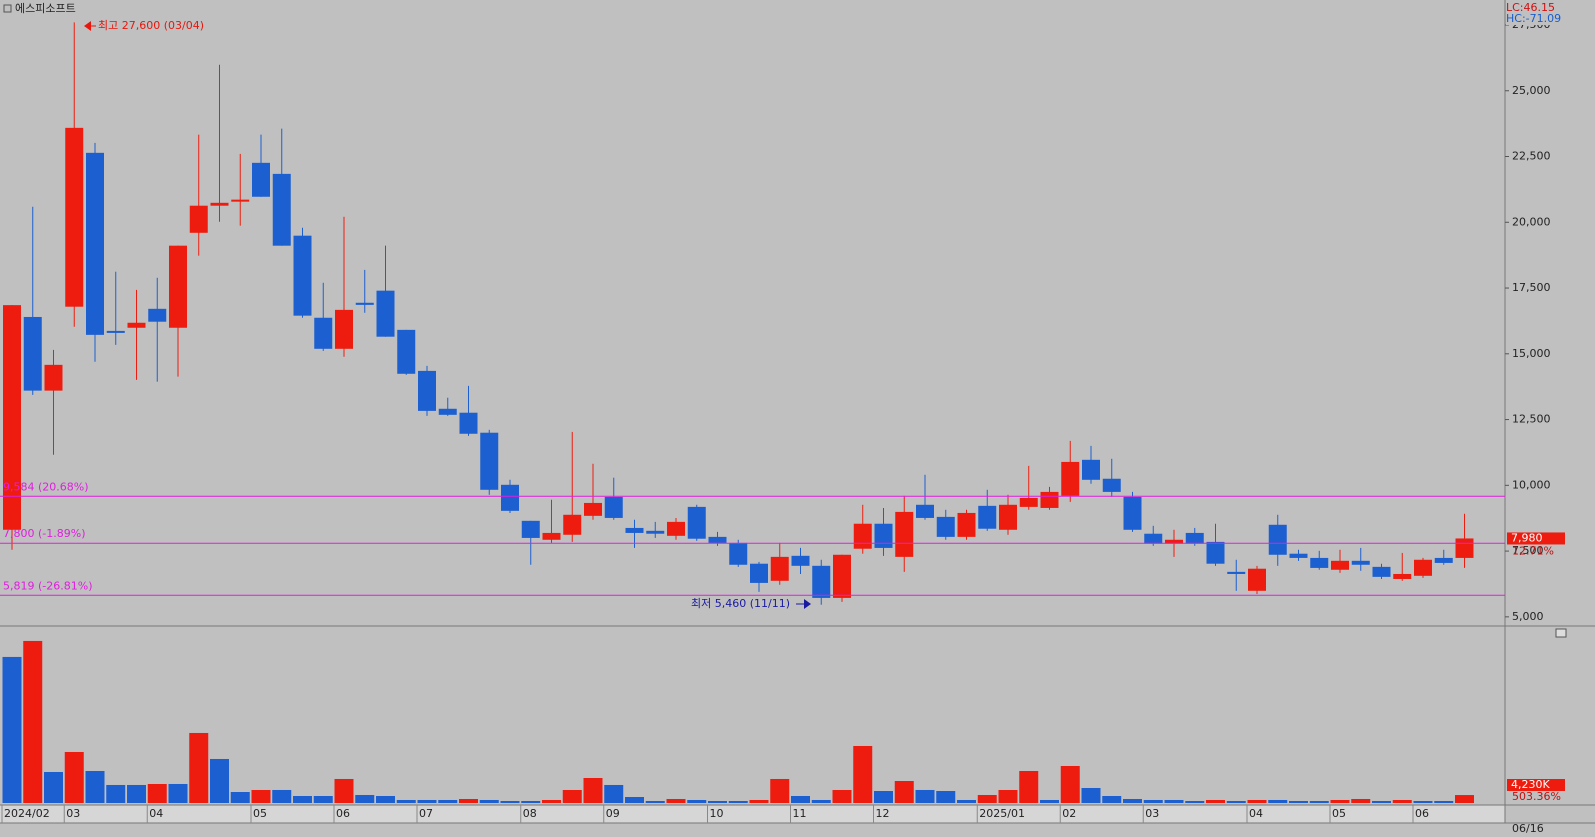 The image size is (1595, 837). I want to click on label-bg, so click(1550, 13).